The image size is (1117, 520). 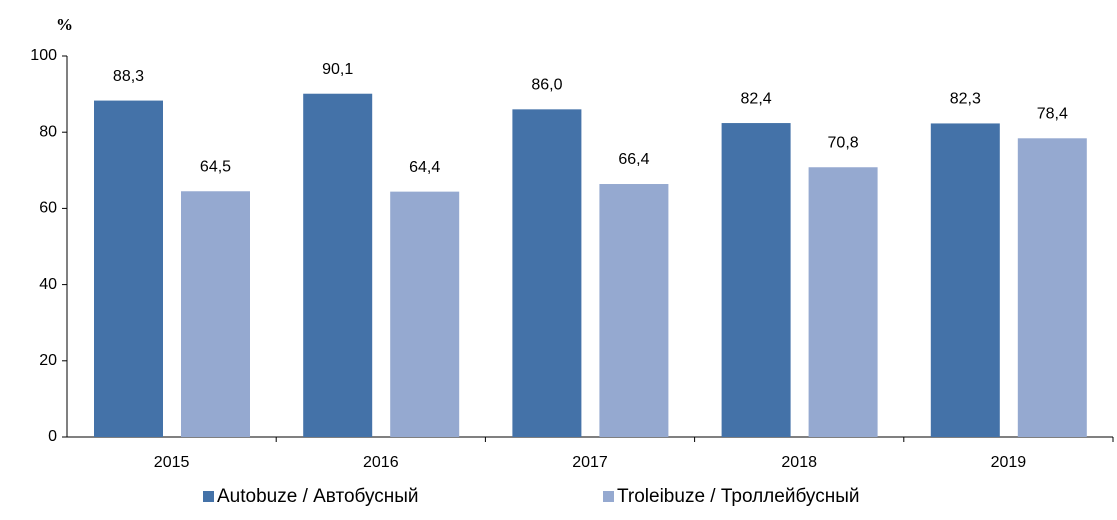 What do you see at coordinates (799, 462) in the screenshot?
I see `x-tick-label: 2018` at bounding box center [799, 462].